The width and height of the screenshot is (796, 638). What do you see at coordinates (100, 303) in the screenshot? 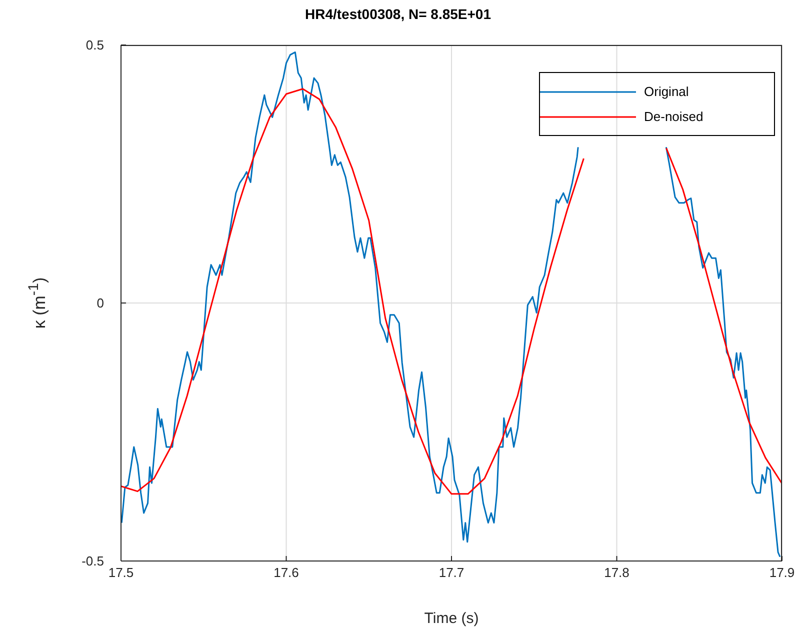
I see `y-tick-label: 0` at bounding box center [100, 303].